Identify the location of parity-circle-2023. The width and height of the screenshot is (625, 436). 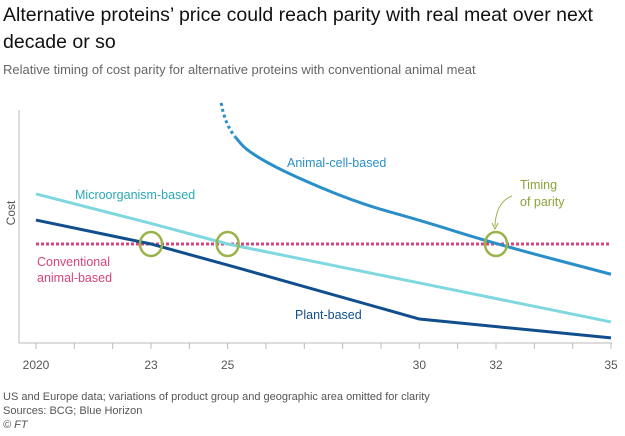
(151, 244).